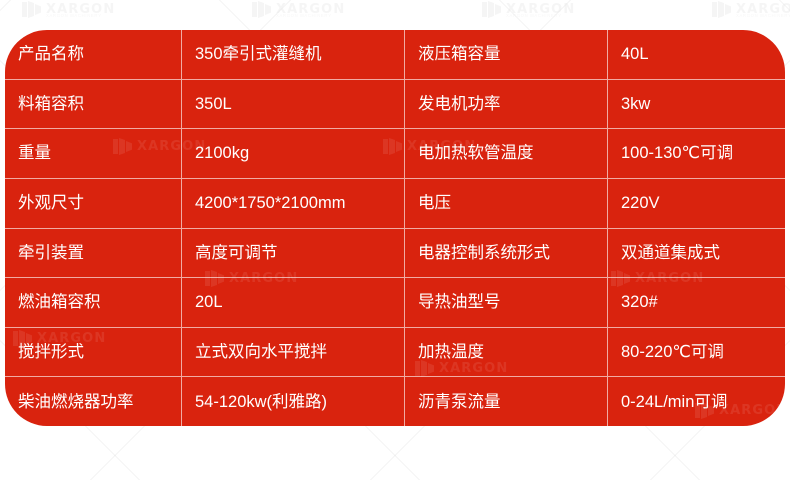 The height and width of the screenshot is (480, 790). I want to click on spec-value: 40L, so click(635, 54).